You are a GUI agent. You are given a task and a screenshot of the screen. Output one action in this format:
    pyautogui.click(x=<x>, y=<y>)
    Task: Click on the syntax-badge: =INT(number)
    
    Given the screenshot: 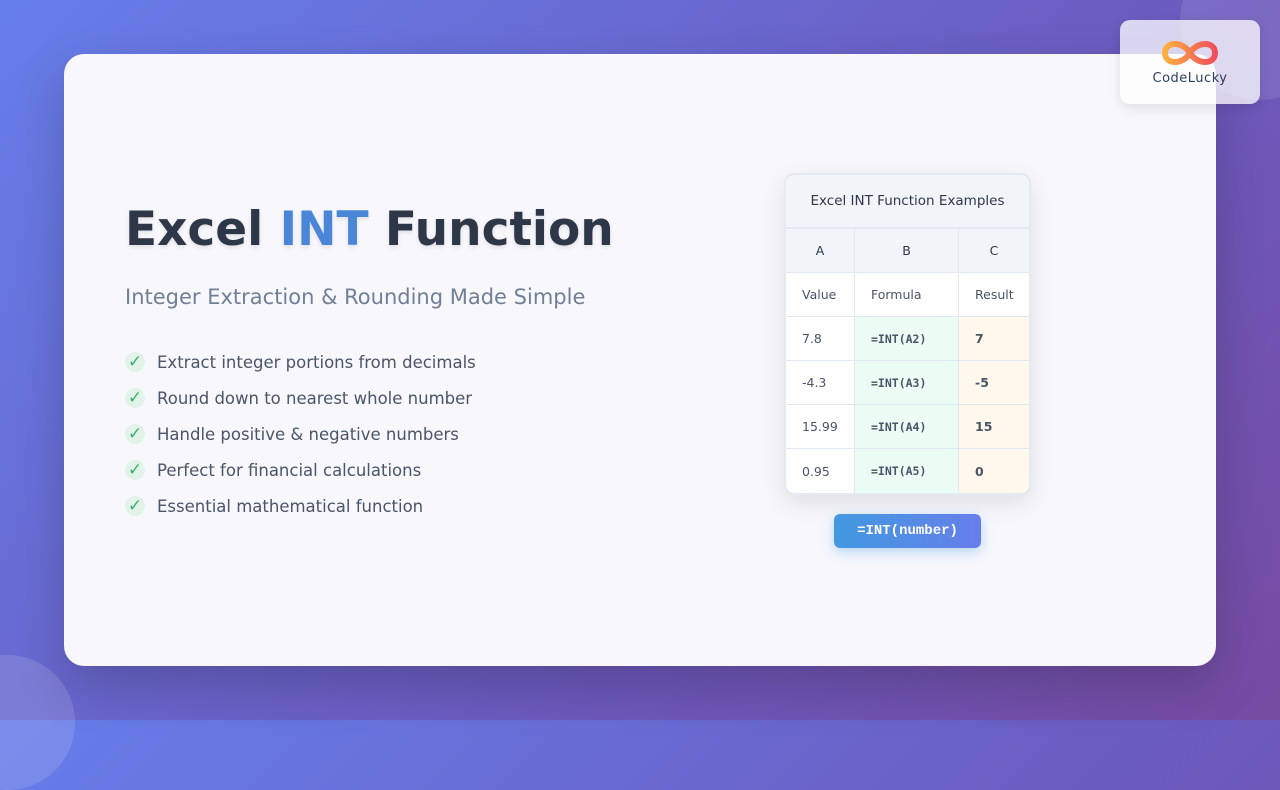 What is the action you would take?
    pyautogui.click(x=907, y=531)
    